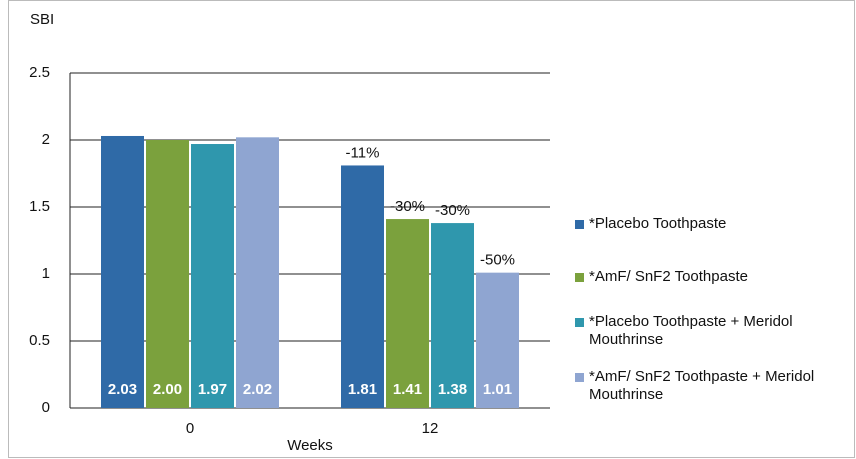  I want to click on value-label: 1.81, so click(362, 389).